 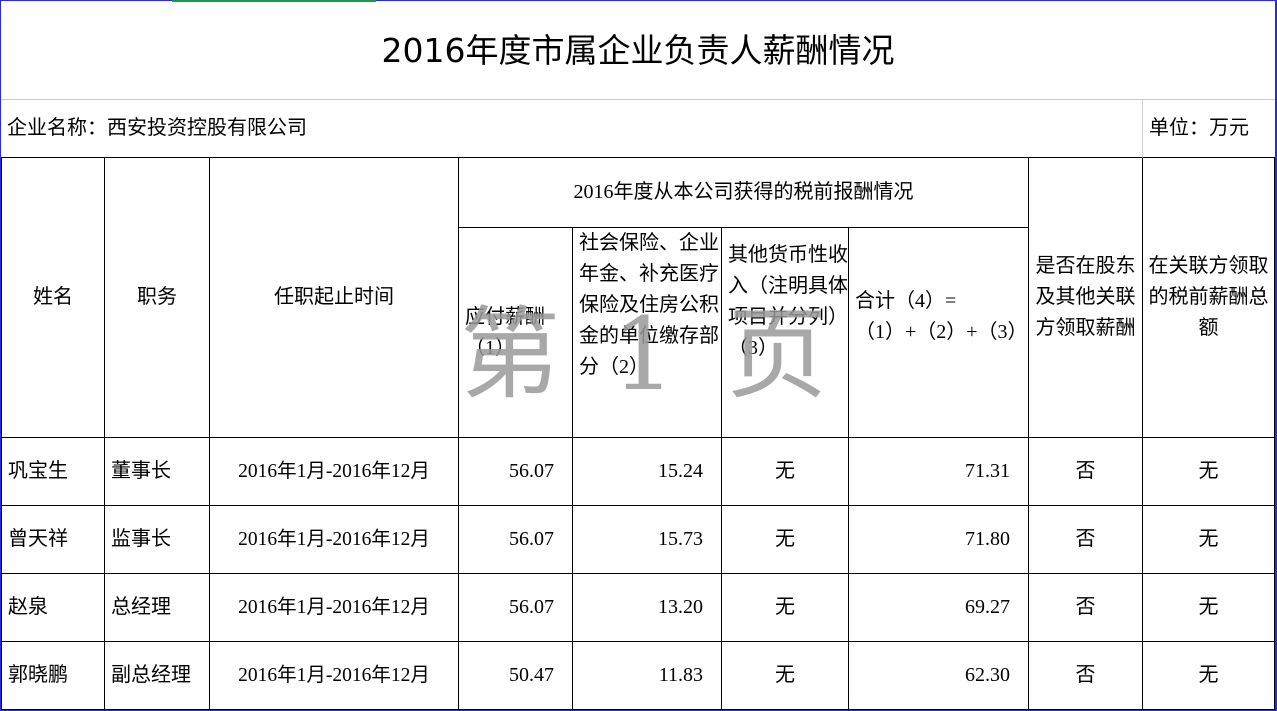 What do you see at coordinates (157, 298) in the screenshot?
I see `header-position: 职务` at bounding box center [157, 298].